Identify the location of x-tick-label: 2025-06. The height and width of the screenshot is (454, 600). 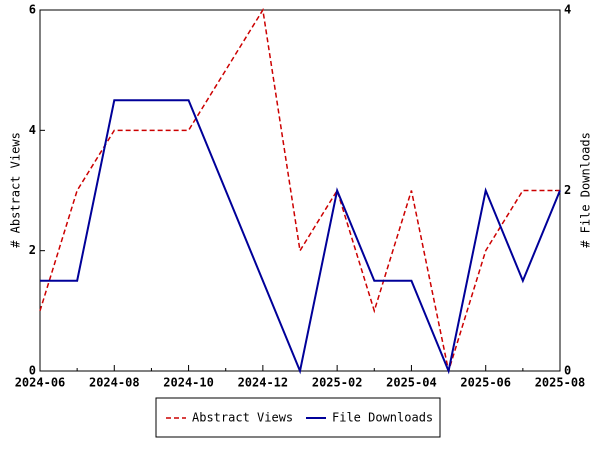
(485, 383).